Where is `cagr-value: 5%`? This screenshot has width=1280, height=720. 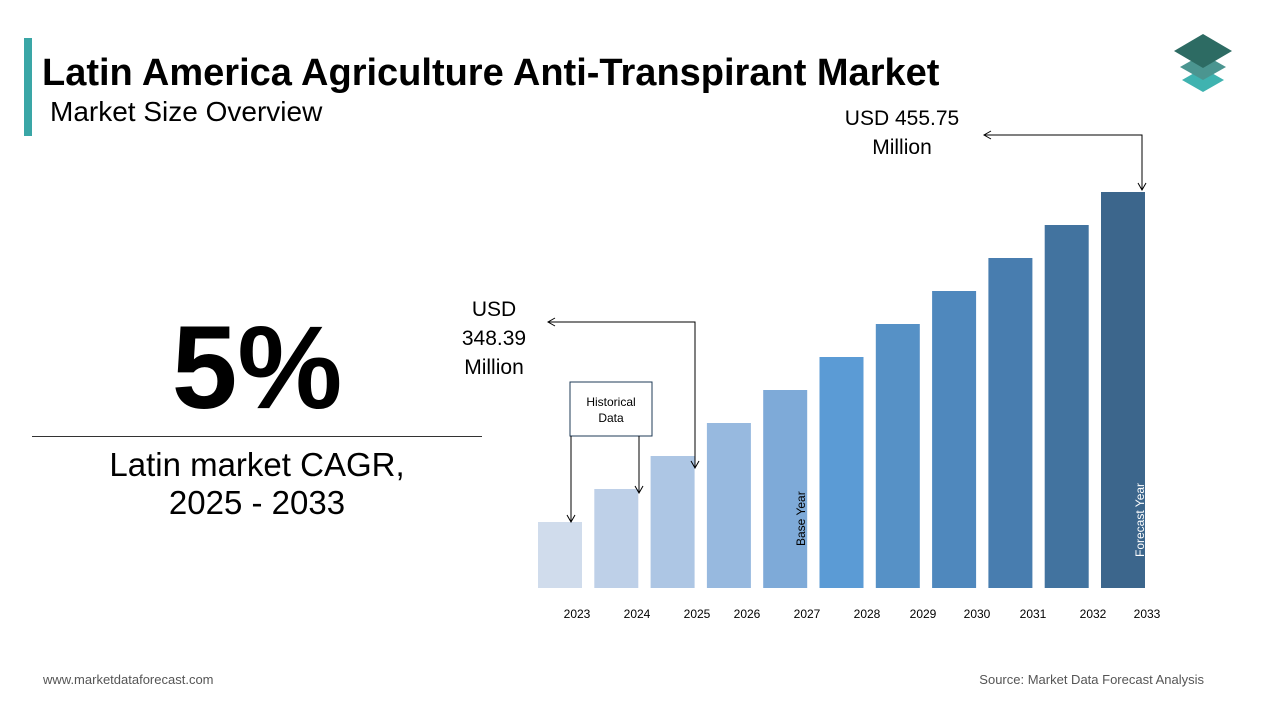
cagr-value: 5% is located at coordinates (257, 368).